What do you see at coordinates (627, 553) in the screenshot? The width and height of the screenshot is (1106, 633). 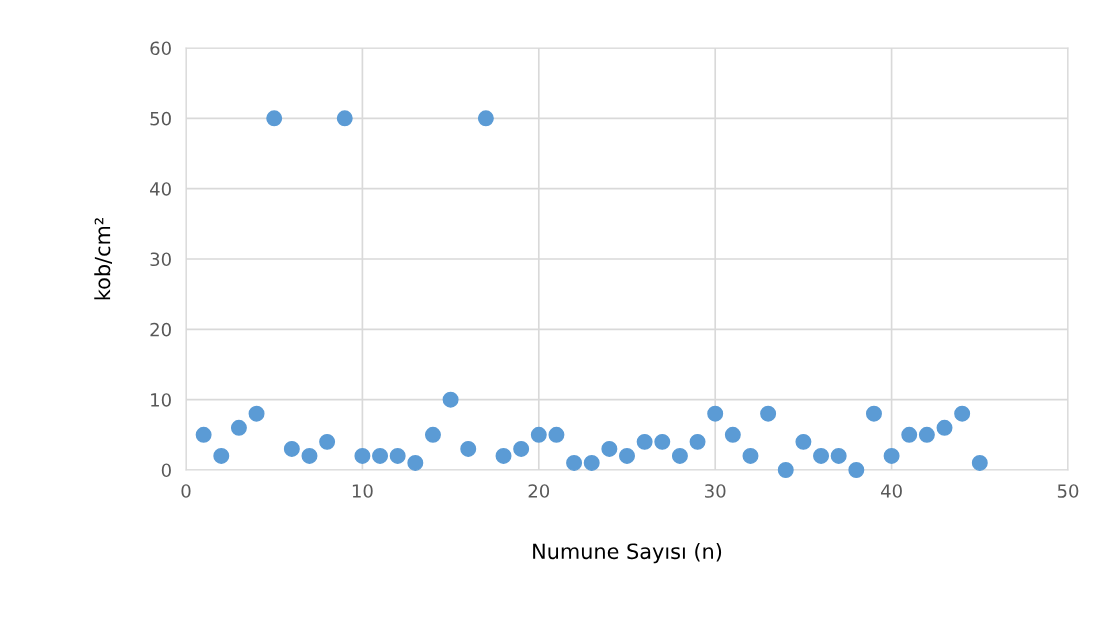 I see `x-axis-title: Numune Sayısı (n)` at bounding box center [627, 553].